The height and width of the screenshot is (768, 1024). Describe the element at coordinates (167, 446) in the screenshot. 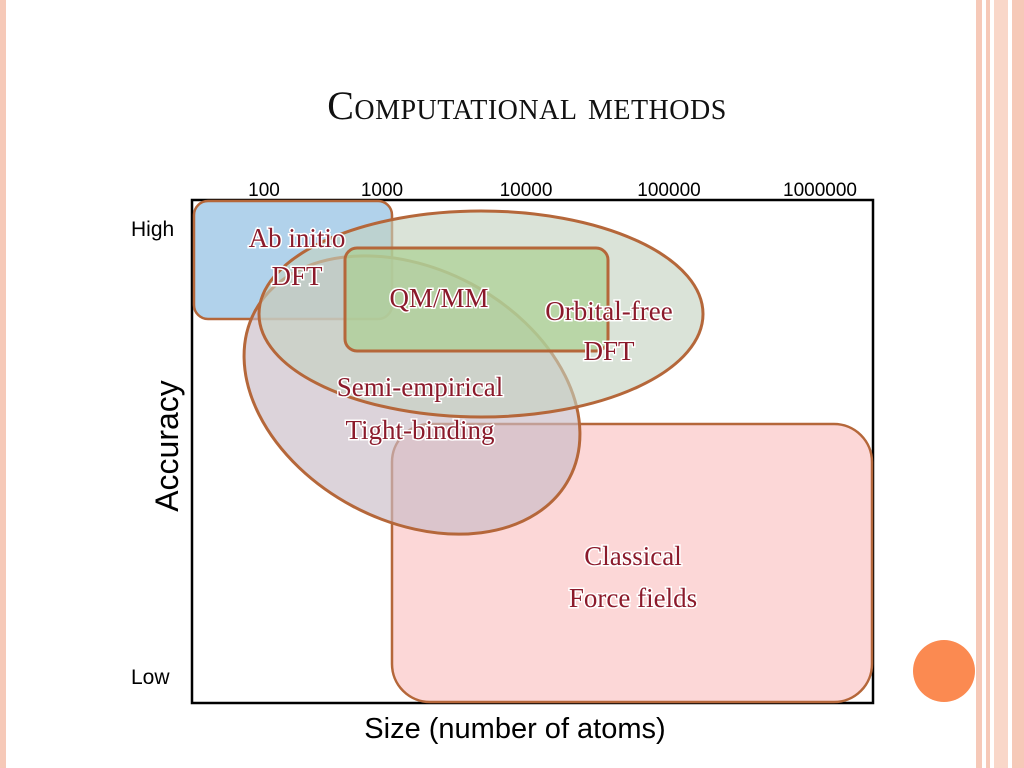

I see `y-axis-label: Accuracy` at that location.